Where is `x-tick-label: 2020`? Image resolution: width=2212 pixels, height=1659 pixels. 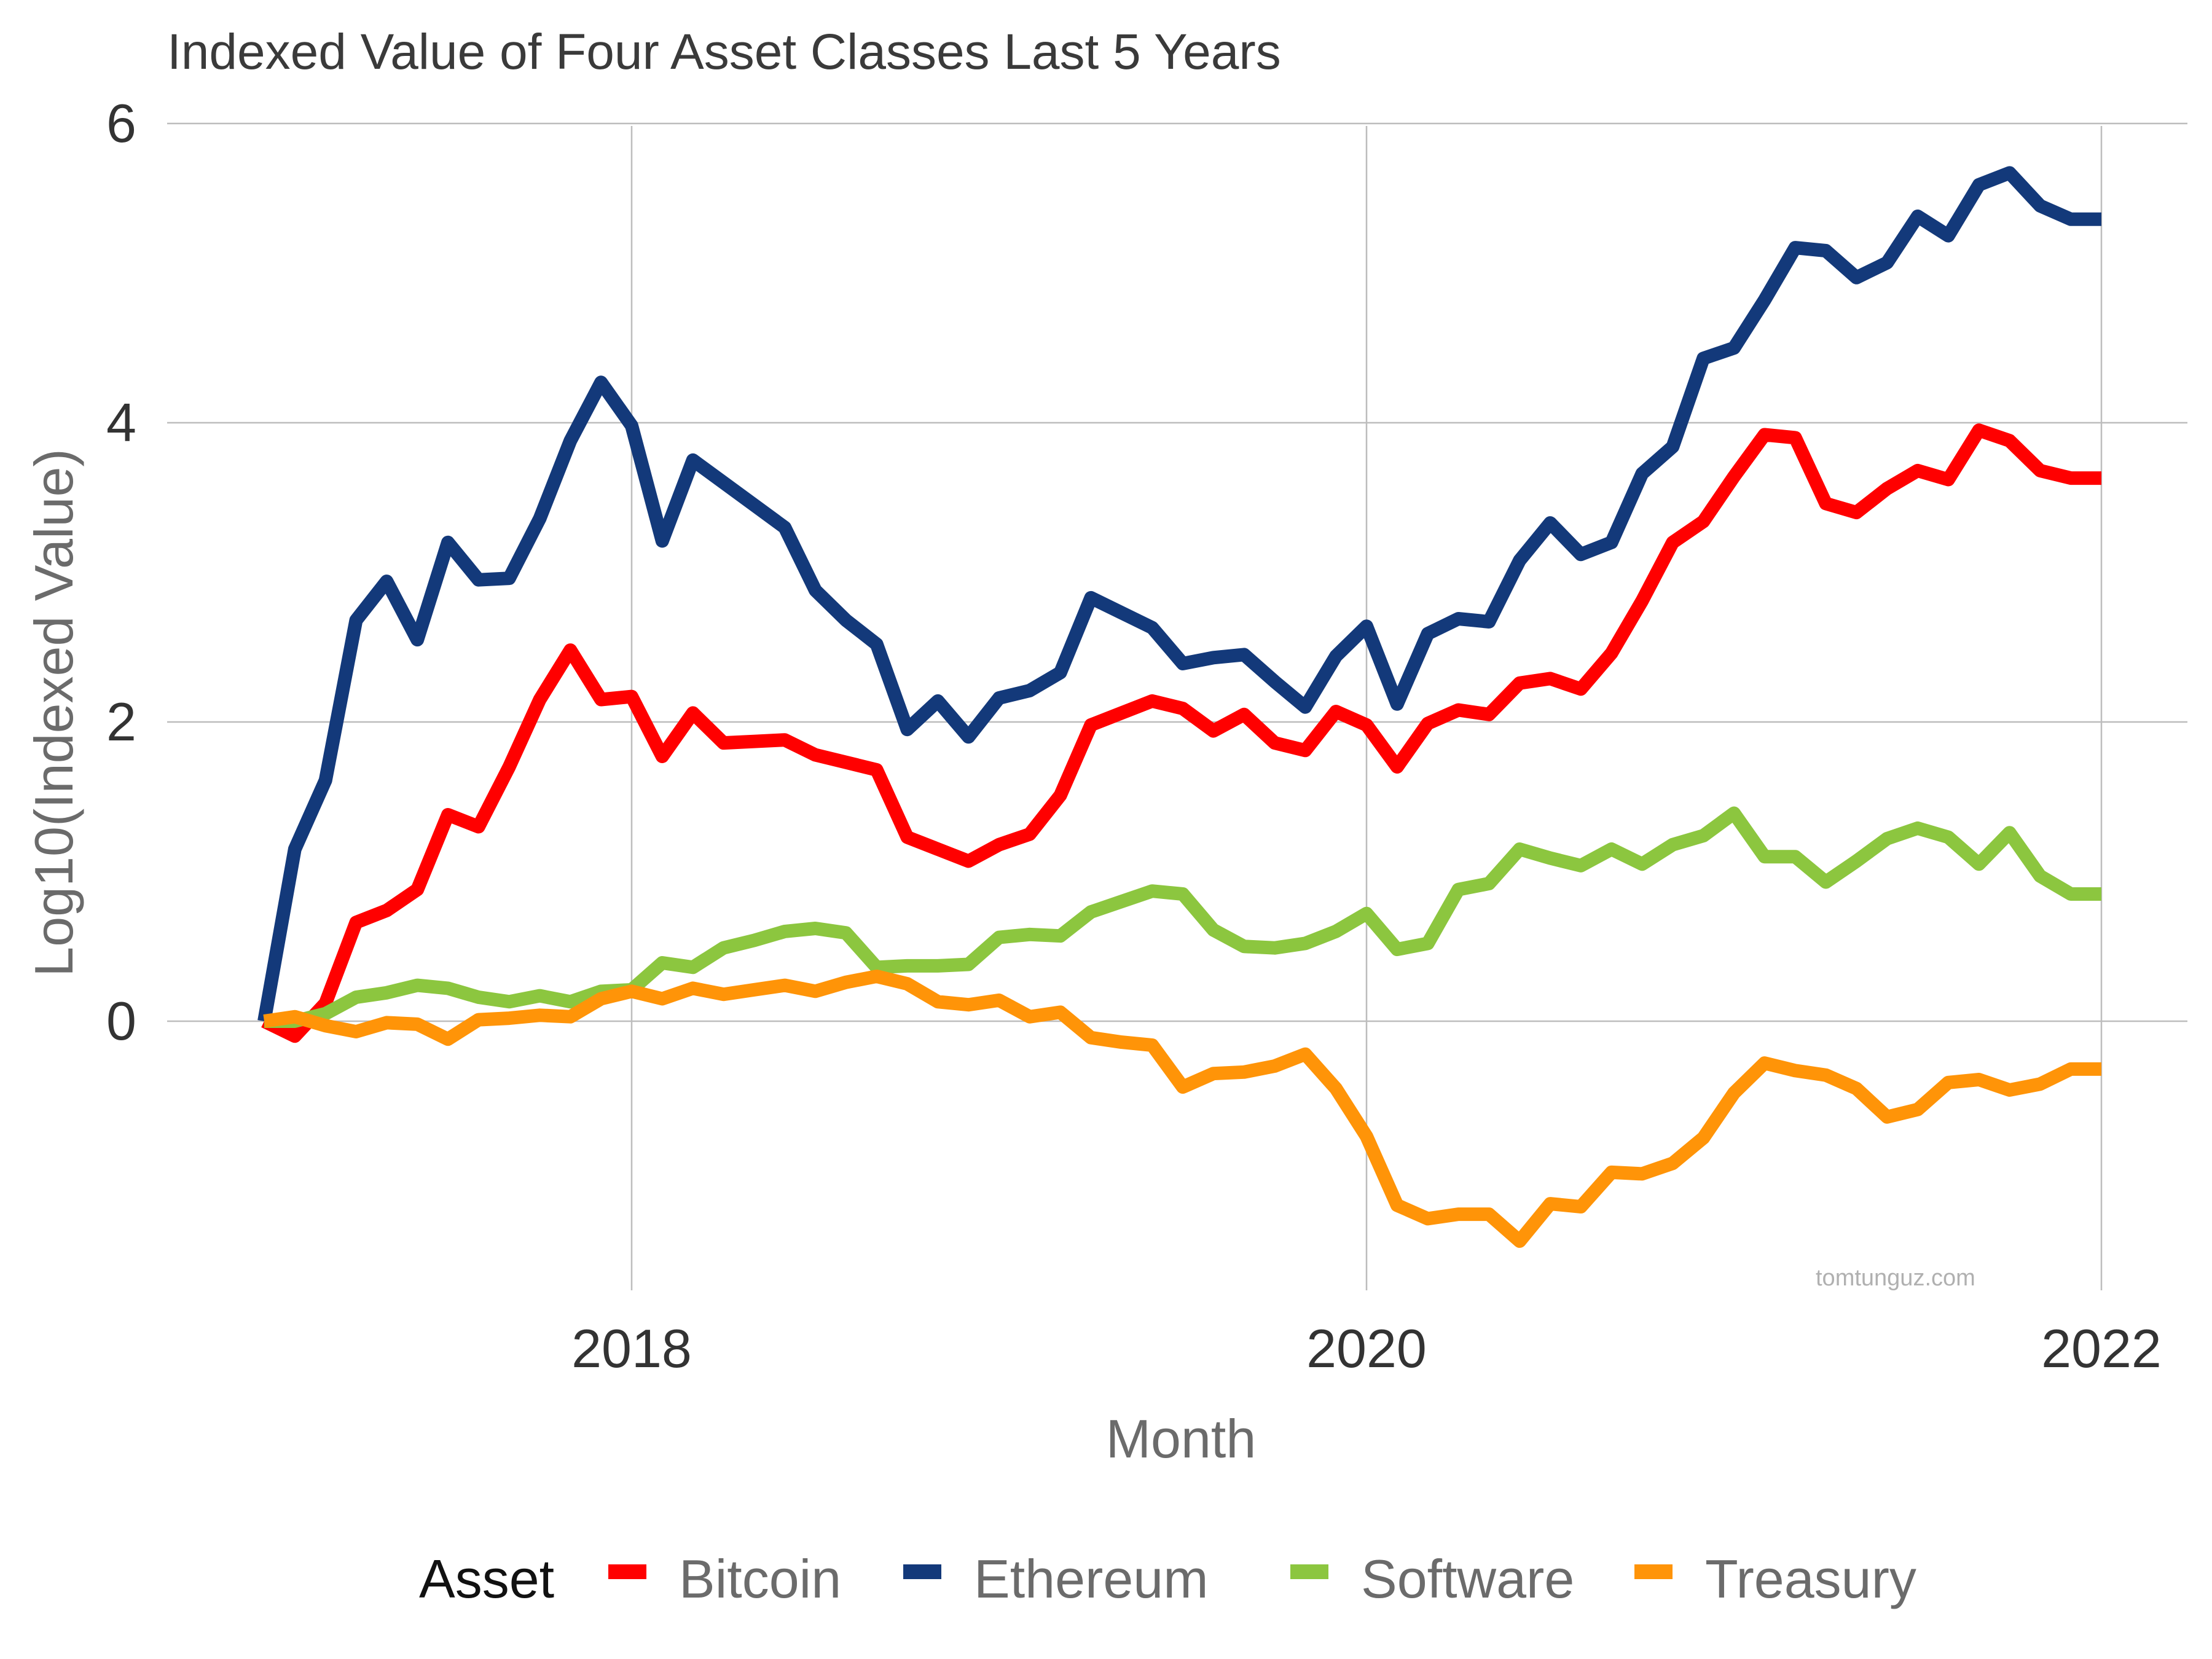 x-tick-label: 2020 is located at coordinates (1366, 1348).